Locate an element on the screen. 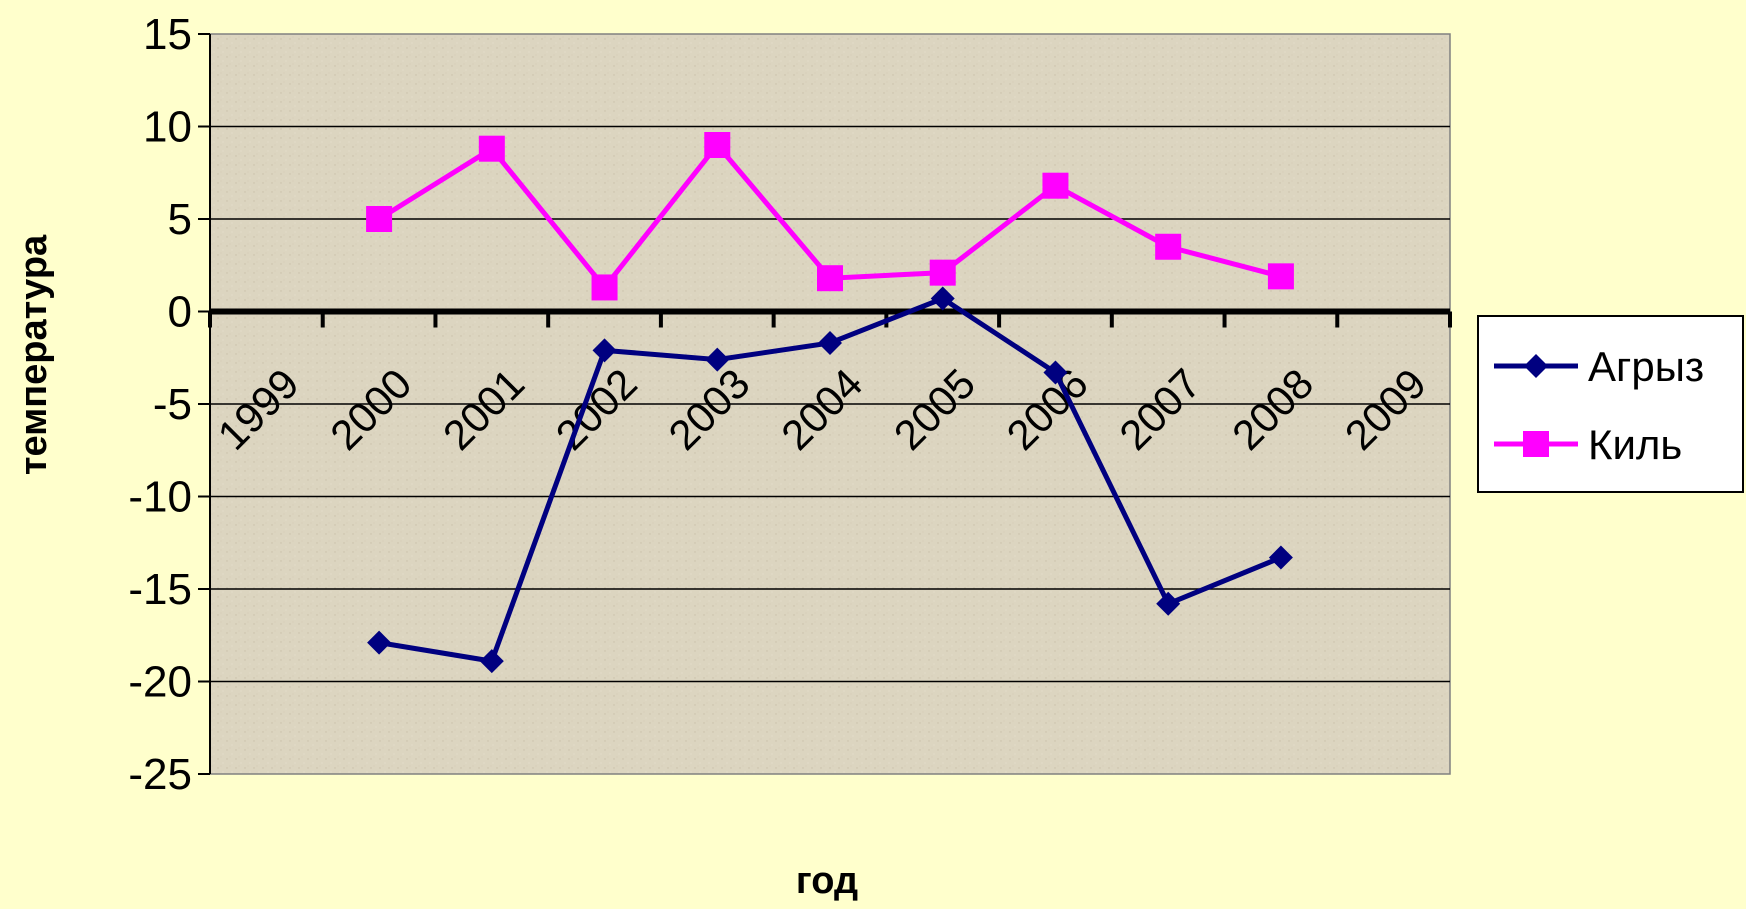 Image resolution: width=1746 pixels, height=909 pixels. y-axis: 15 10 5 0 -5 -10 -15 -20 -25 is located at coordinates (169, 404).